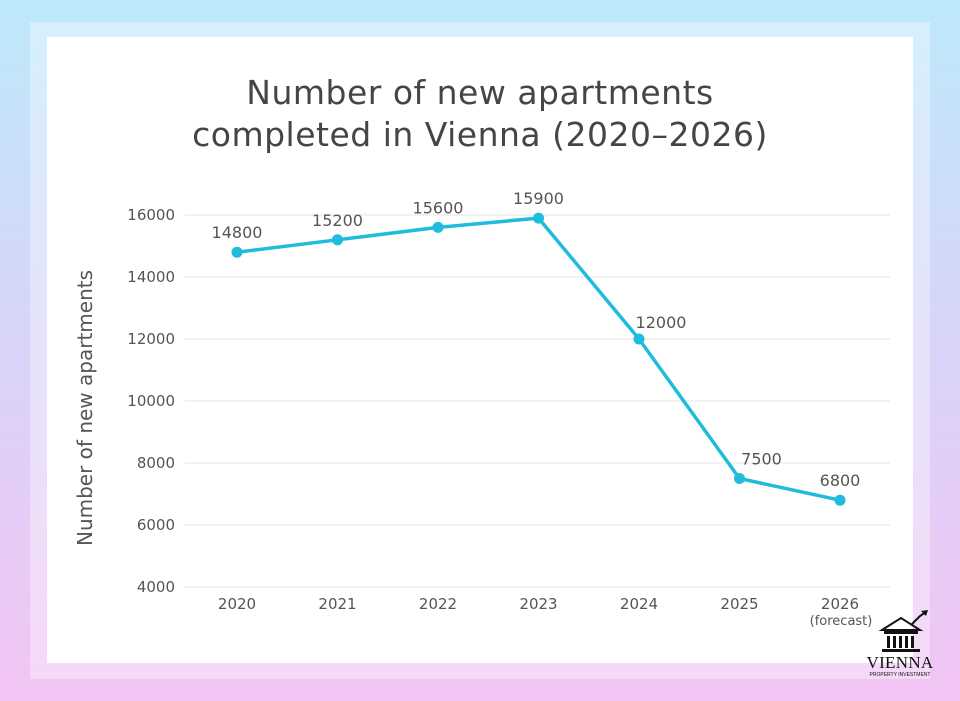  What do you see at coordinates (841, 621) in the screenshot?
I see `x-tick-sublabel: (forecast)` at bounding box center [841, 621].